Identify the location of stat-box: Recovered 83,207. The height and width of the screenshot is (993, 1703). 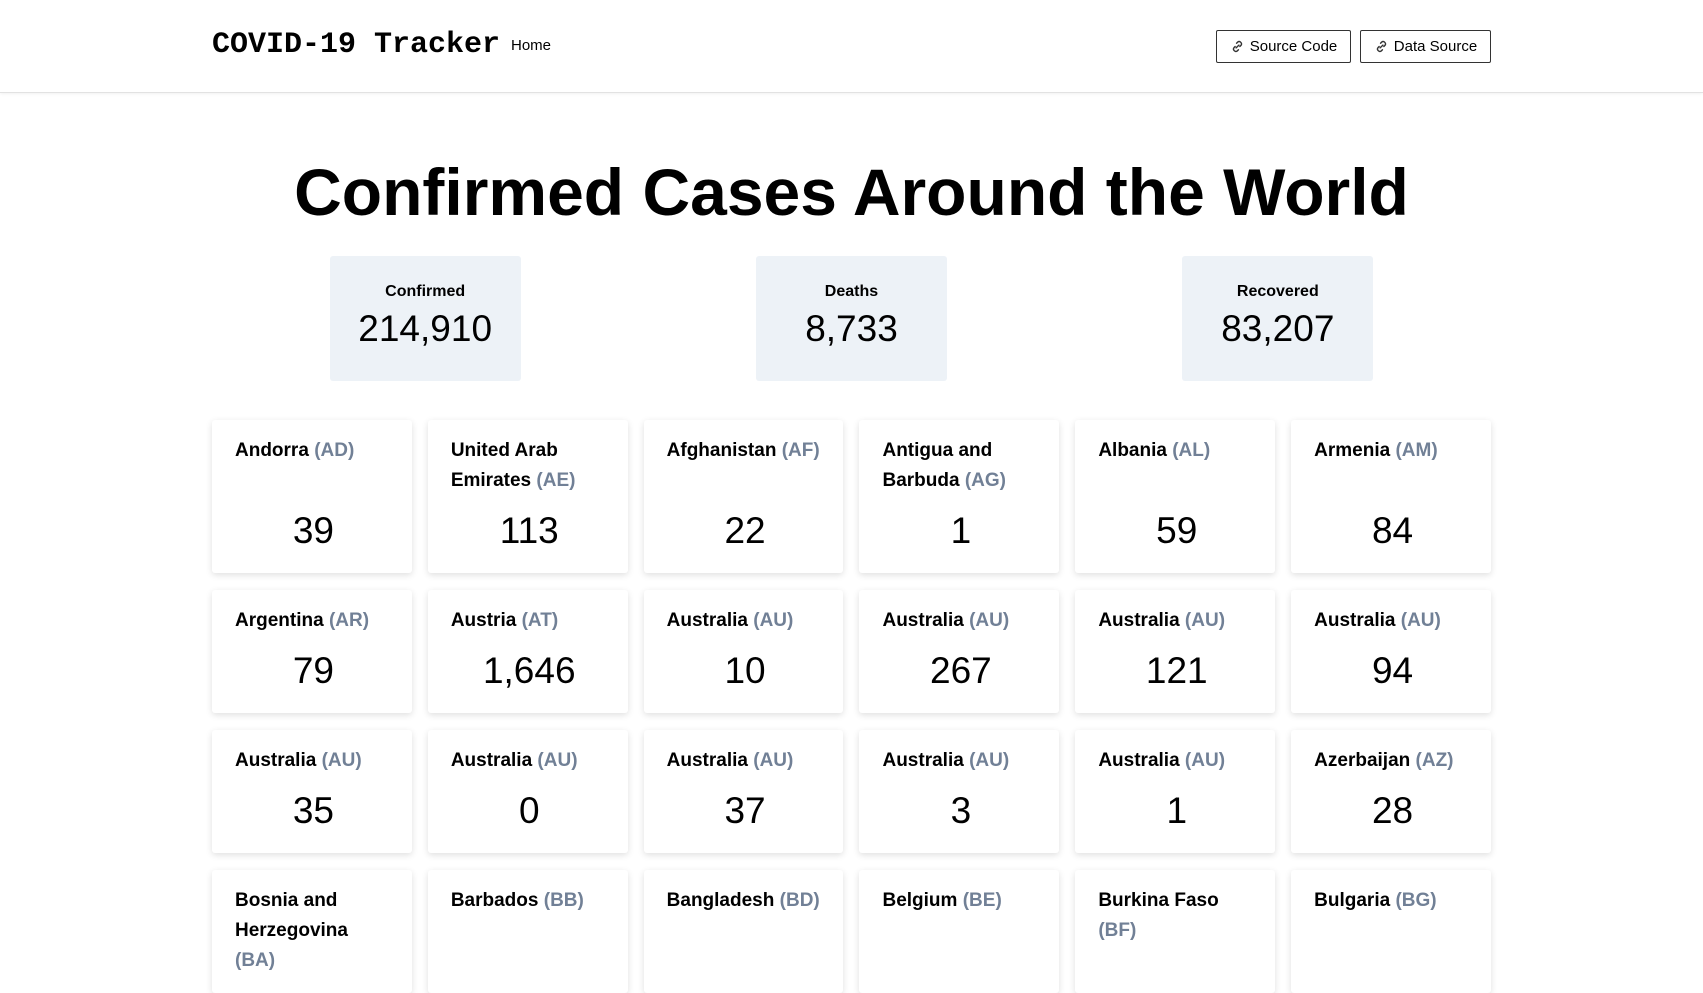
(1278, 318).